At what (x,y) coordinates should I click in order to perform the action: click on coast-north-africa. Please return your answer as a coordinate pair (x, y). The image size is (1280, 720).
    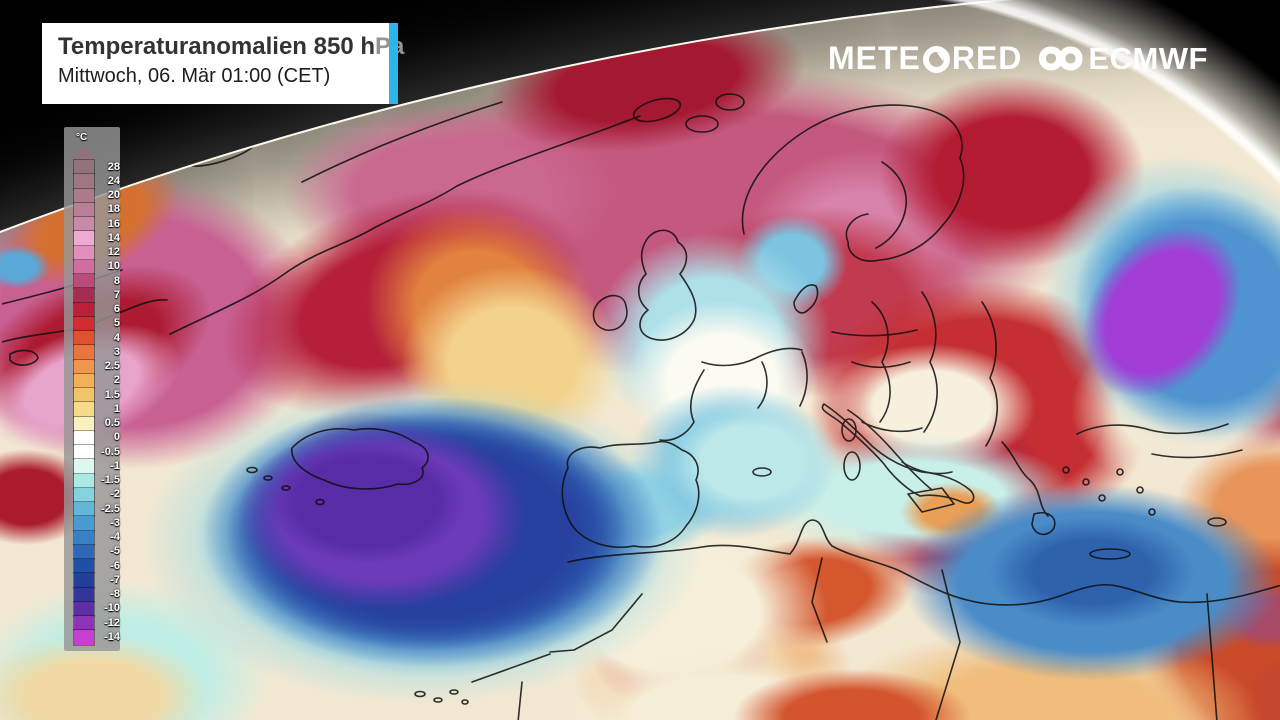
    Looking at the image, I should click on (923, 562).